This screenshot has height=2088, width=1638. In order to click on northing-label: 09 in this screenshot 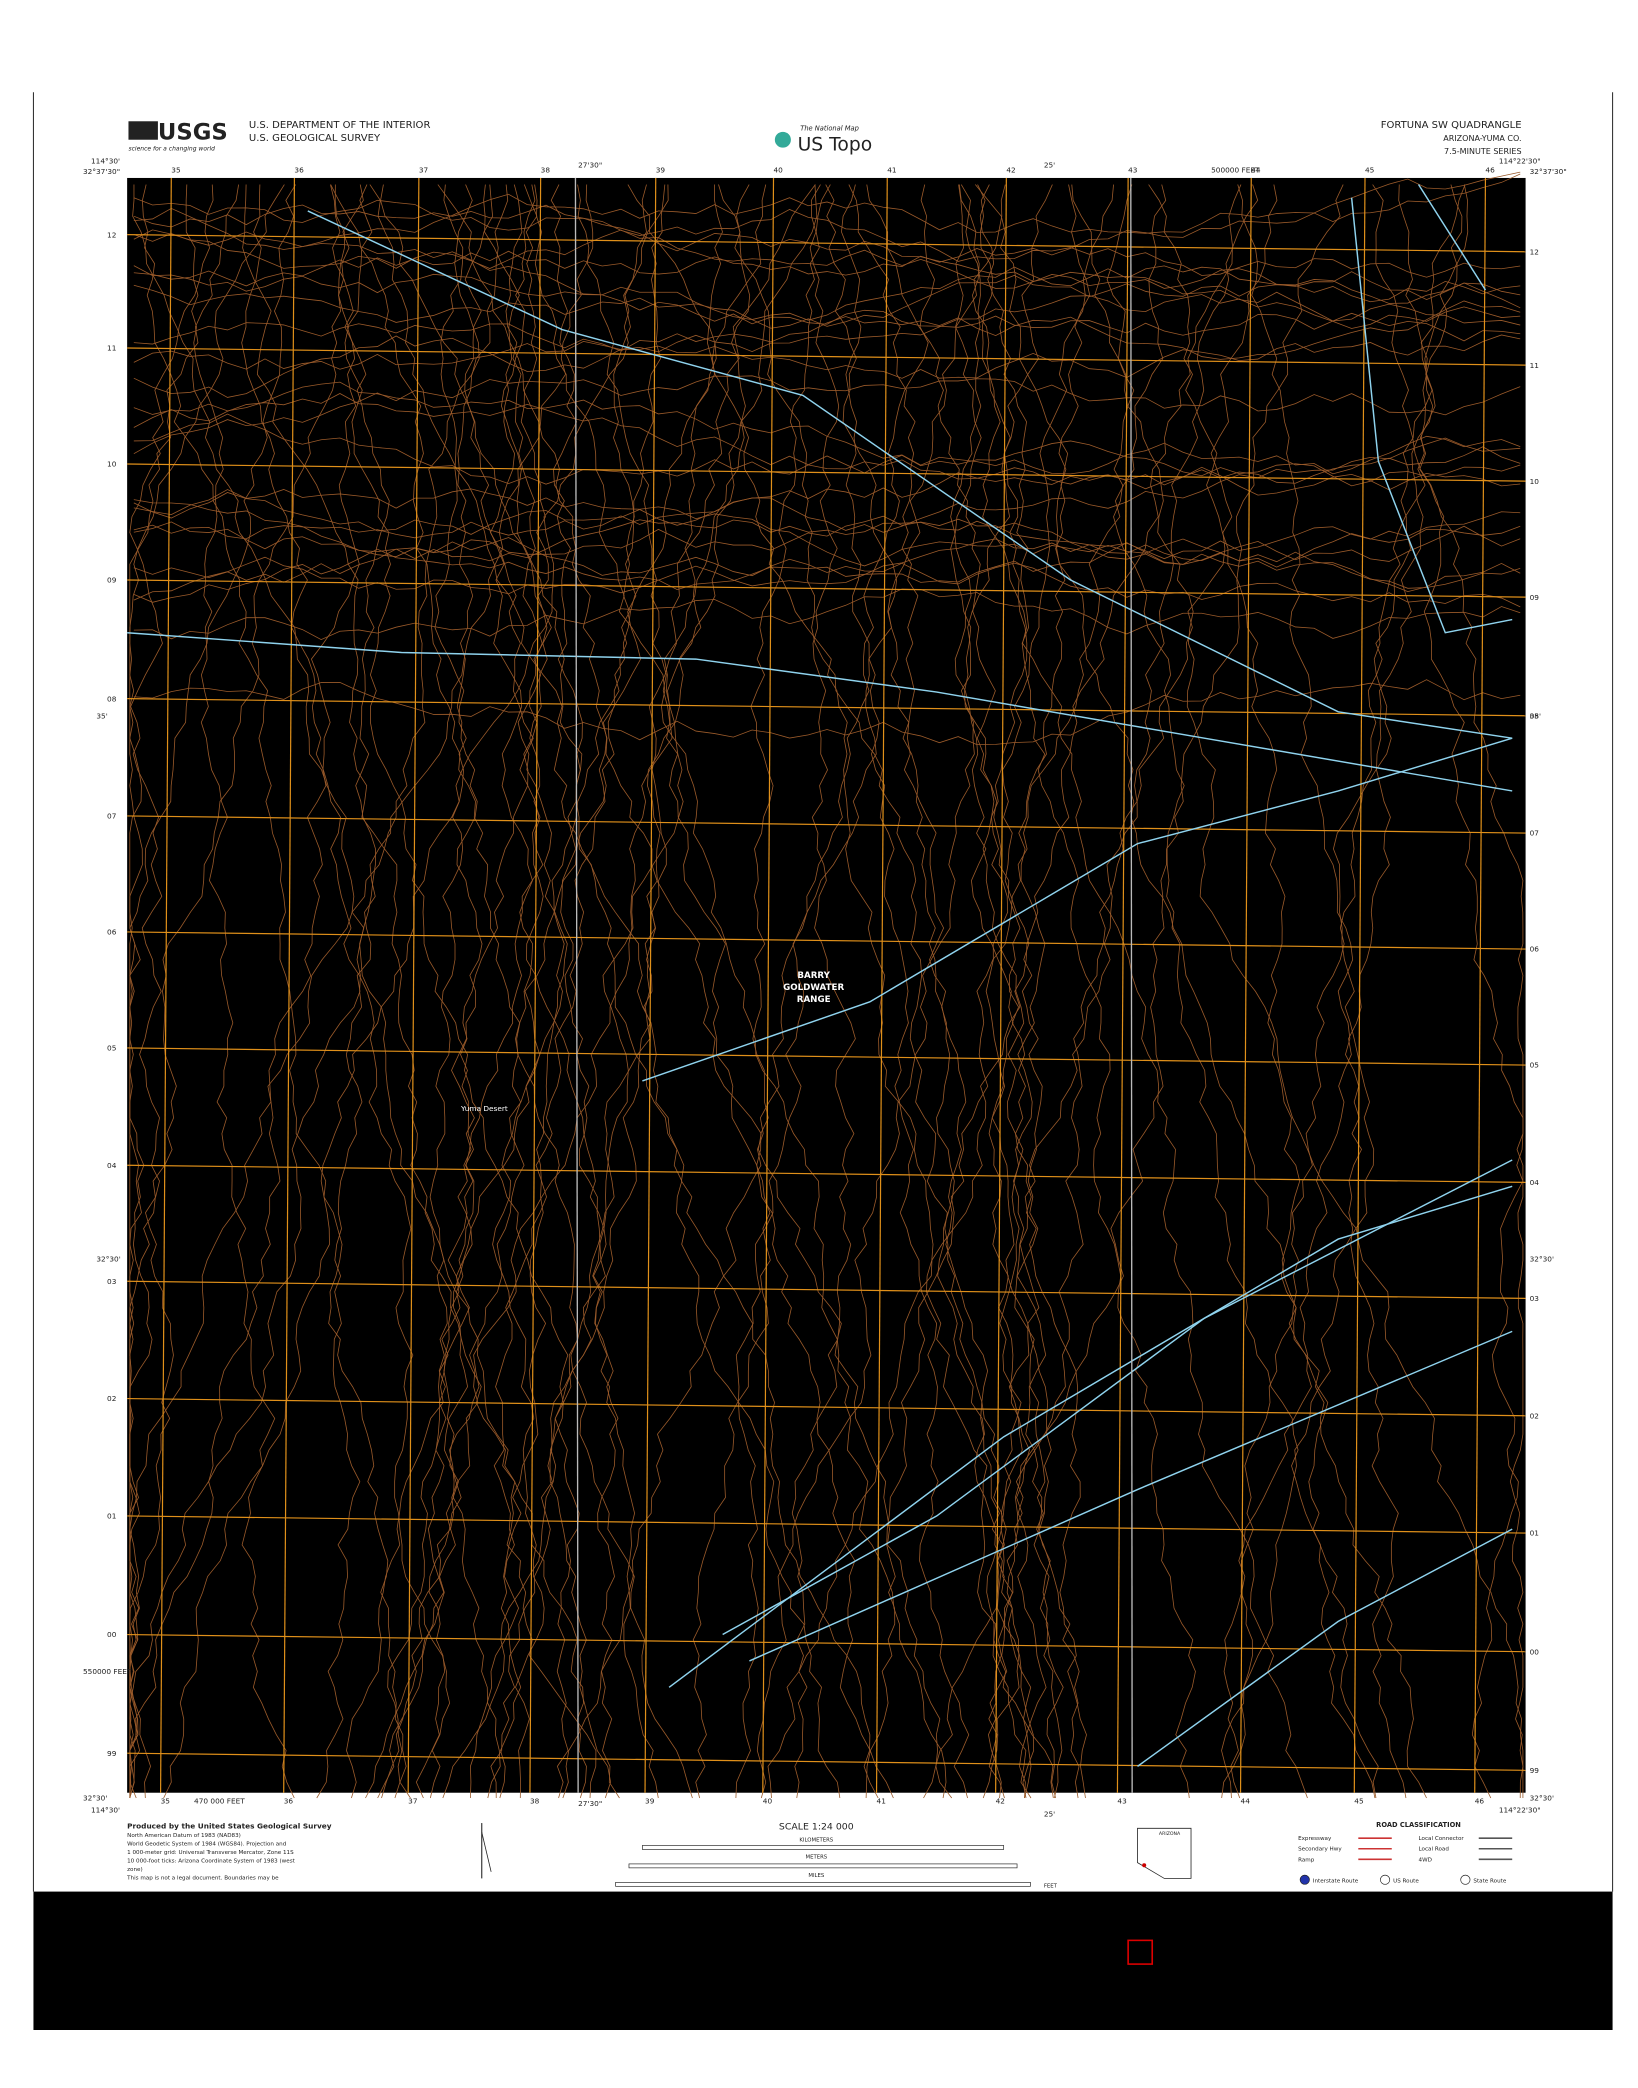, I will do `click(1535, 597)`.